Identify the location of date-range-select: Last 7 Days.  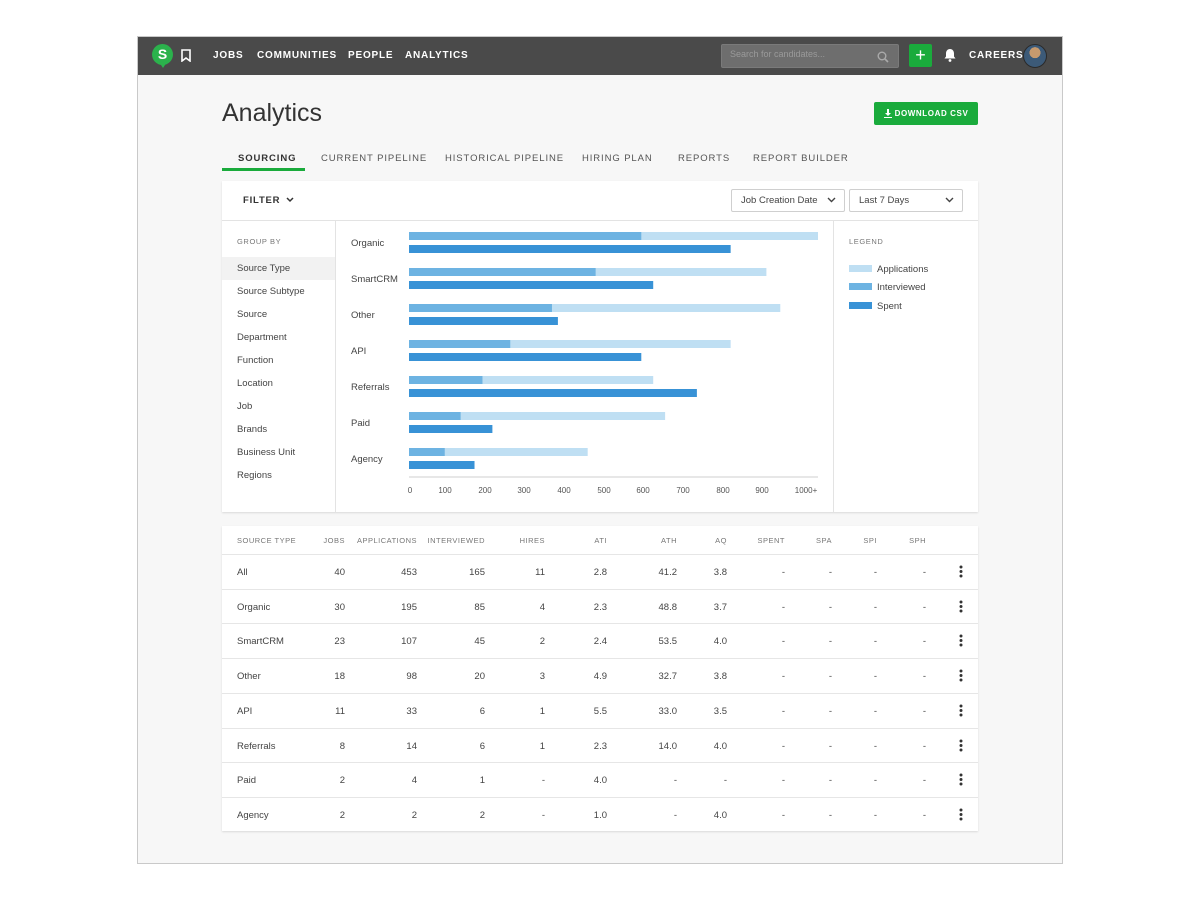
(906, 200).